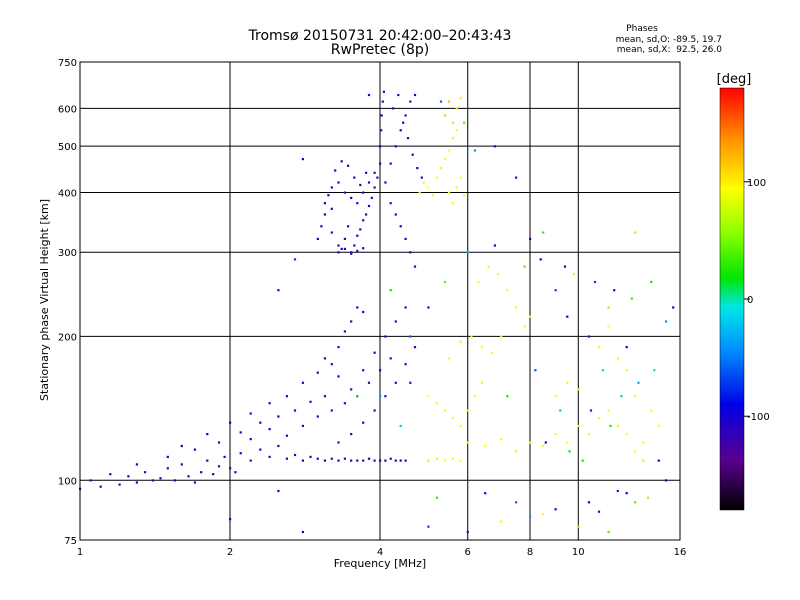 The height and width of the screenshot is (600, 800). What do you see at coordinates (70, 541) in the screenshot?
I see `y-tick-label: 75` at bounding box center [70, 541].